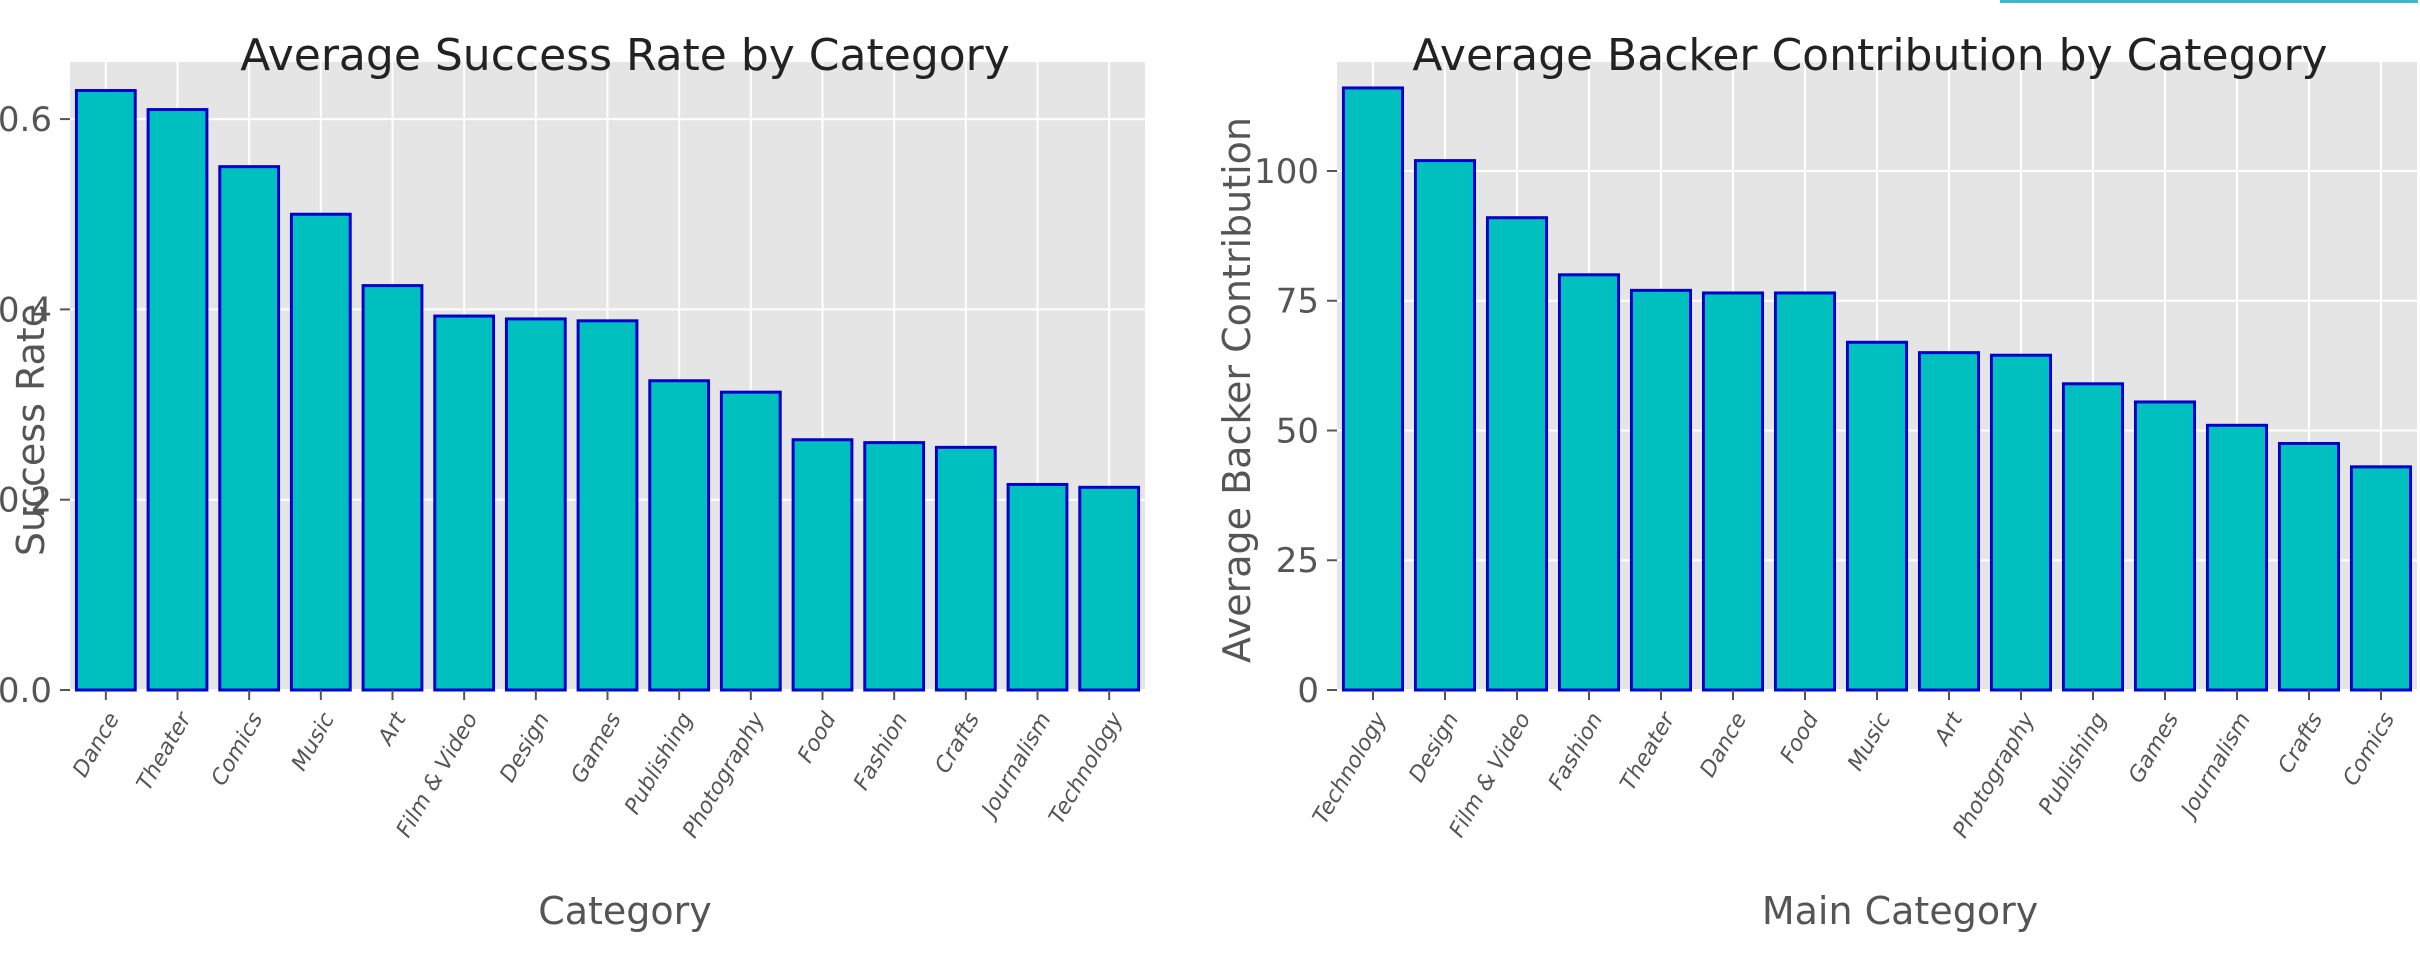 Image resolution: width=2420 pixels, height=962 pixels. What do you see at coordinates (625, 55) in the screenshot?
I see `chart-title: Average Success Rate by Category` at bounding box center [625, 55].